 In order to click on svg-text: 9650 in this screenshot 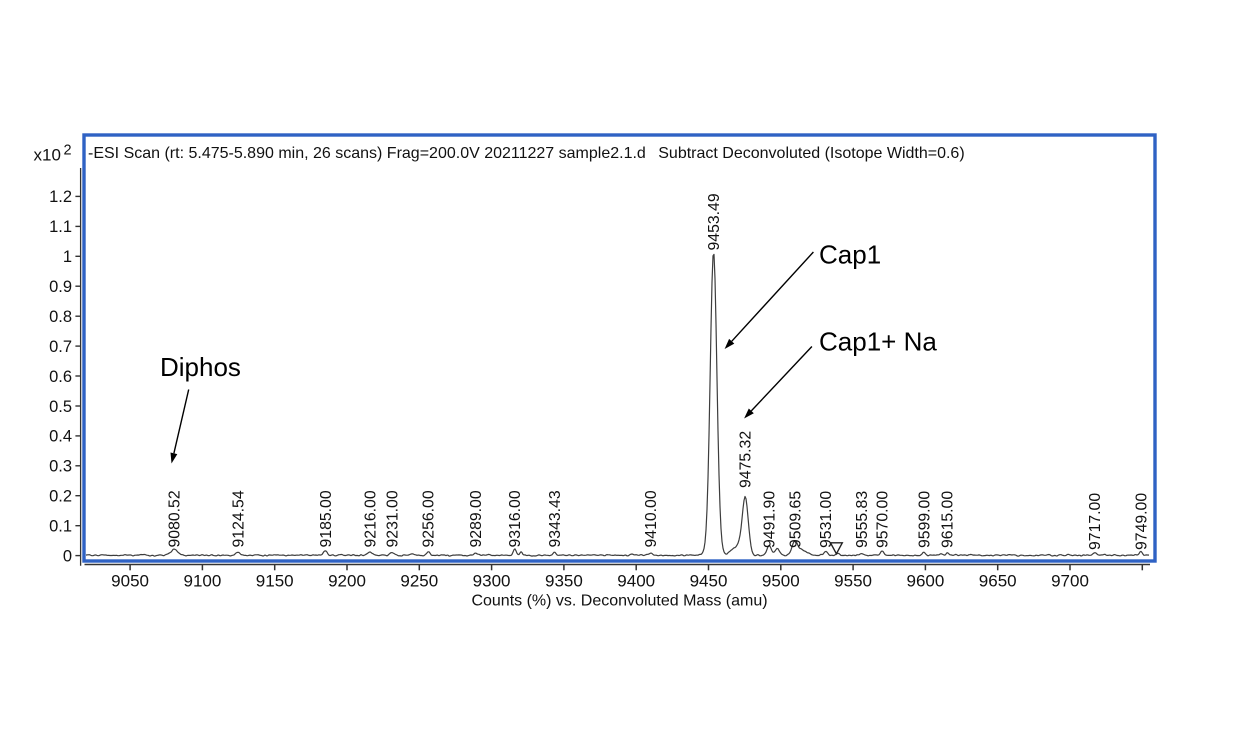, I will do `click(998, 580)`.